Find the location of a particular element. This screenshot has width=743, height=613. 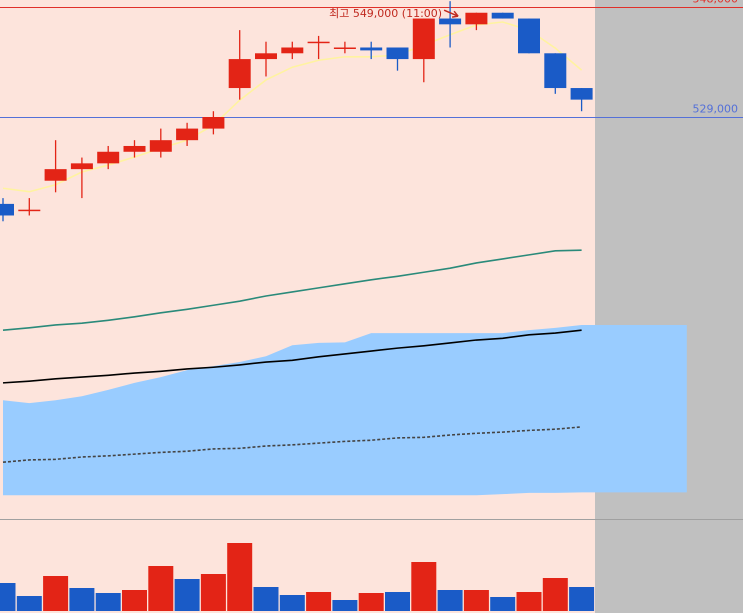

annotation: 최고 549,000 (11:00) is located at coordinates (385, 13).